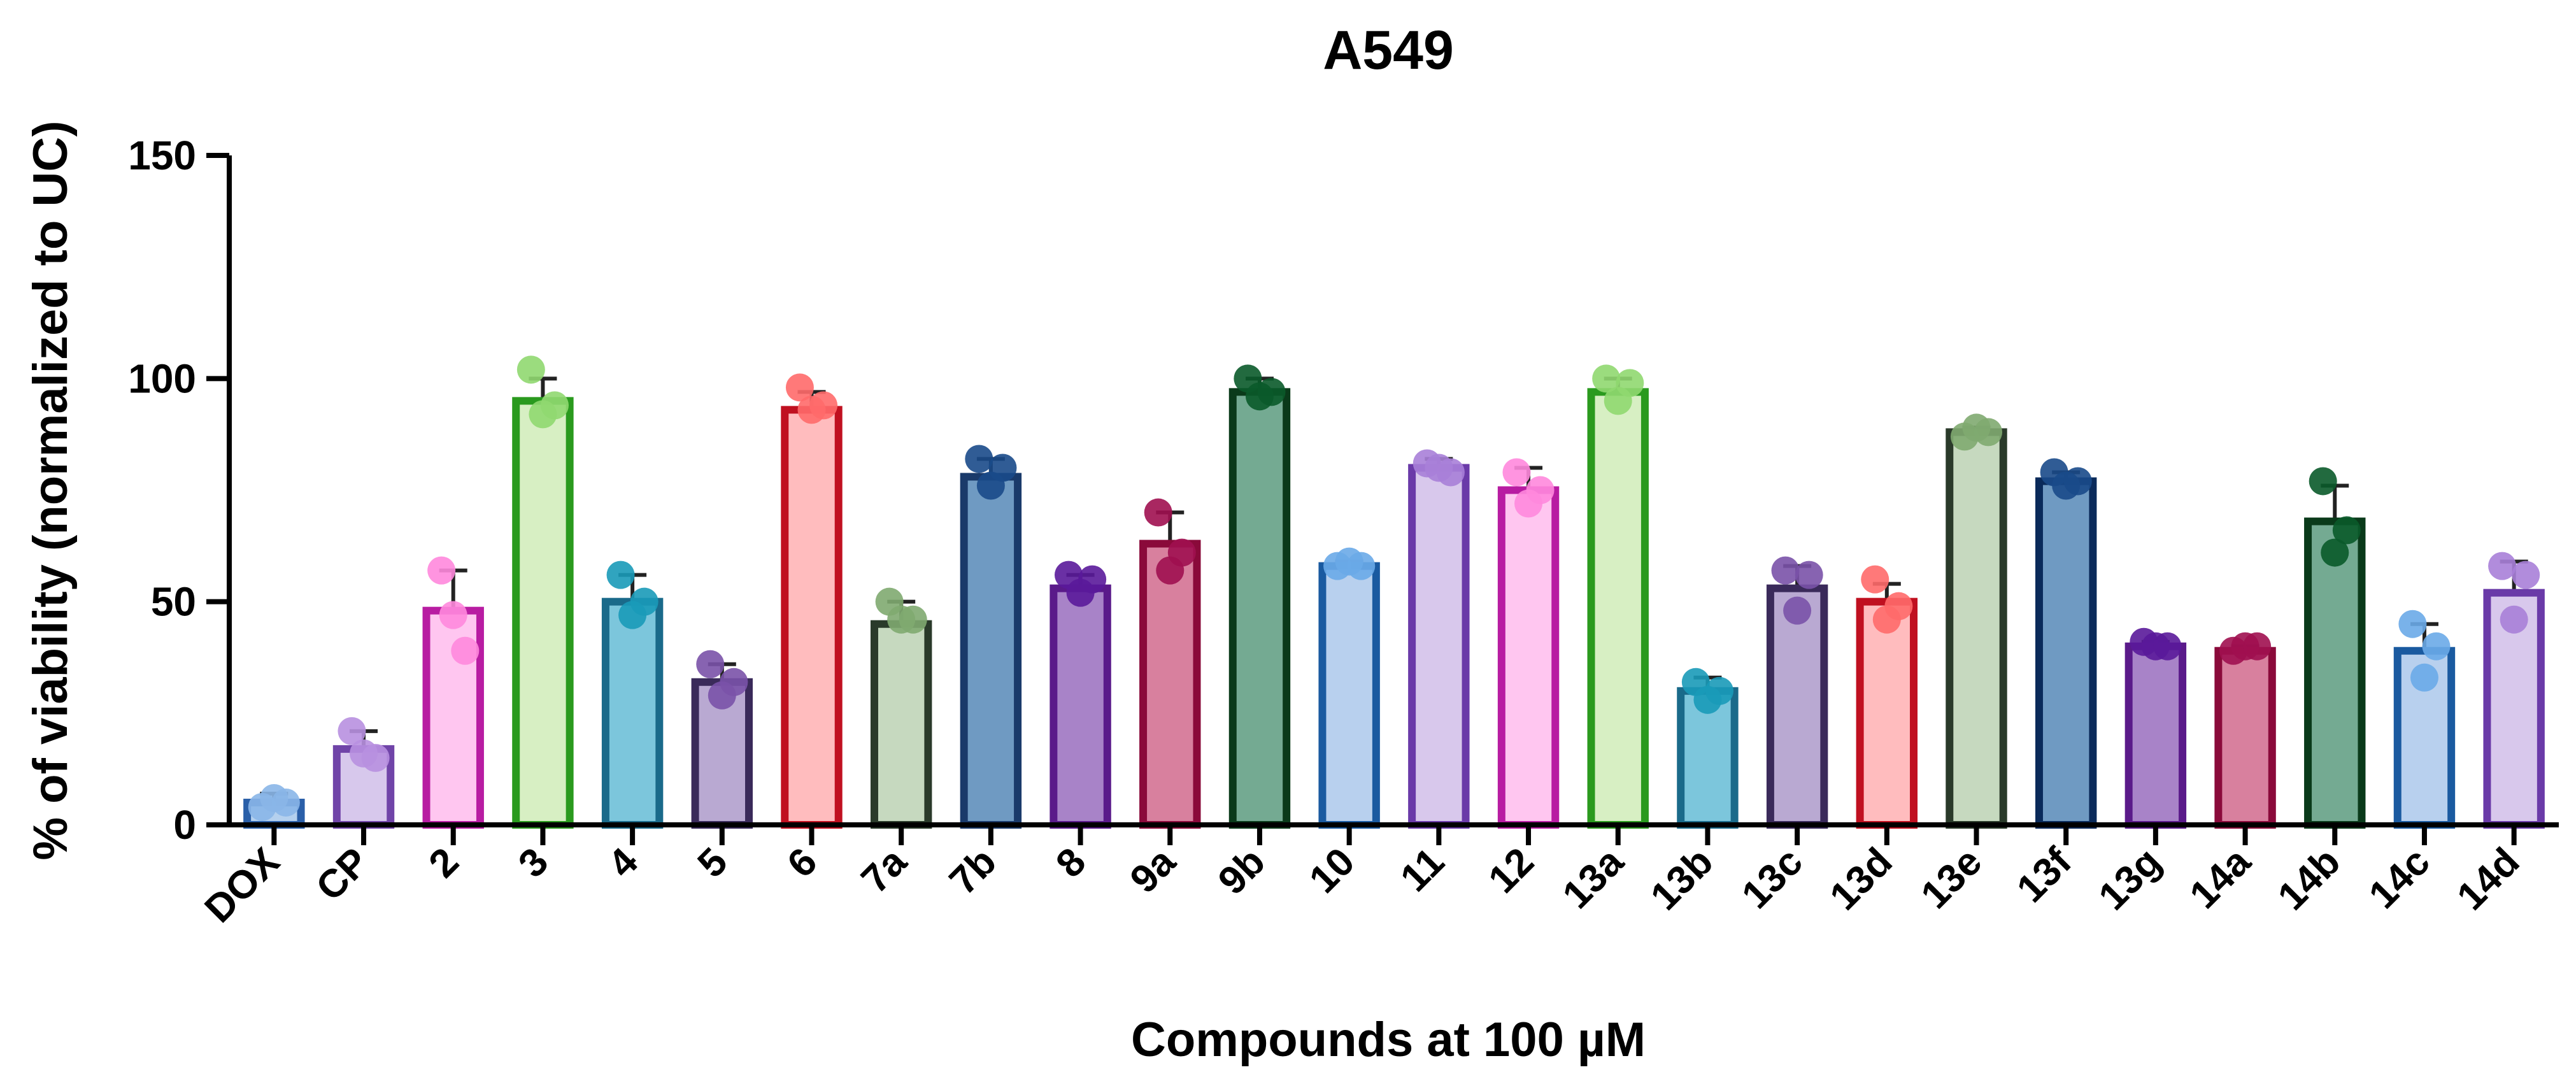 Image resolution: width=2576 pixels, height=1086 pixels. Describe the element at coordinates (1332, 871) in the screenshot. I see `x-tick-label-10: 10` at that location.